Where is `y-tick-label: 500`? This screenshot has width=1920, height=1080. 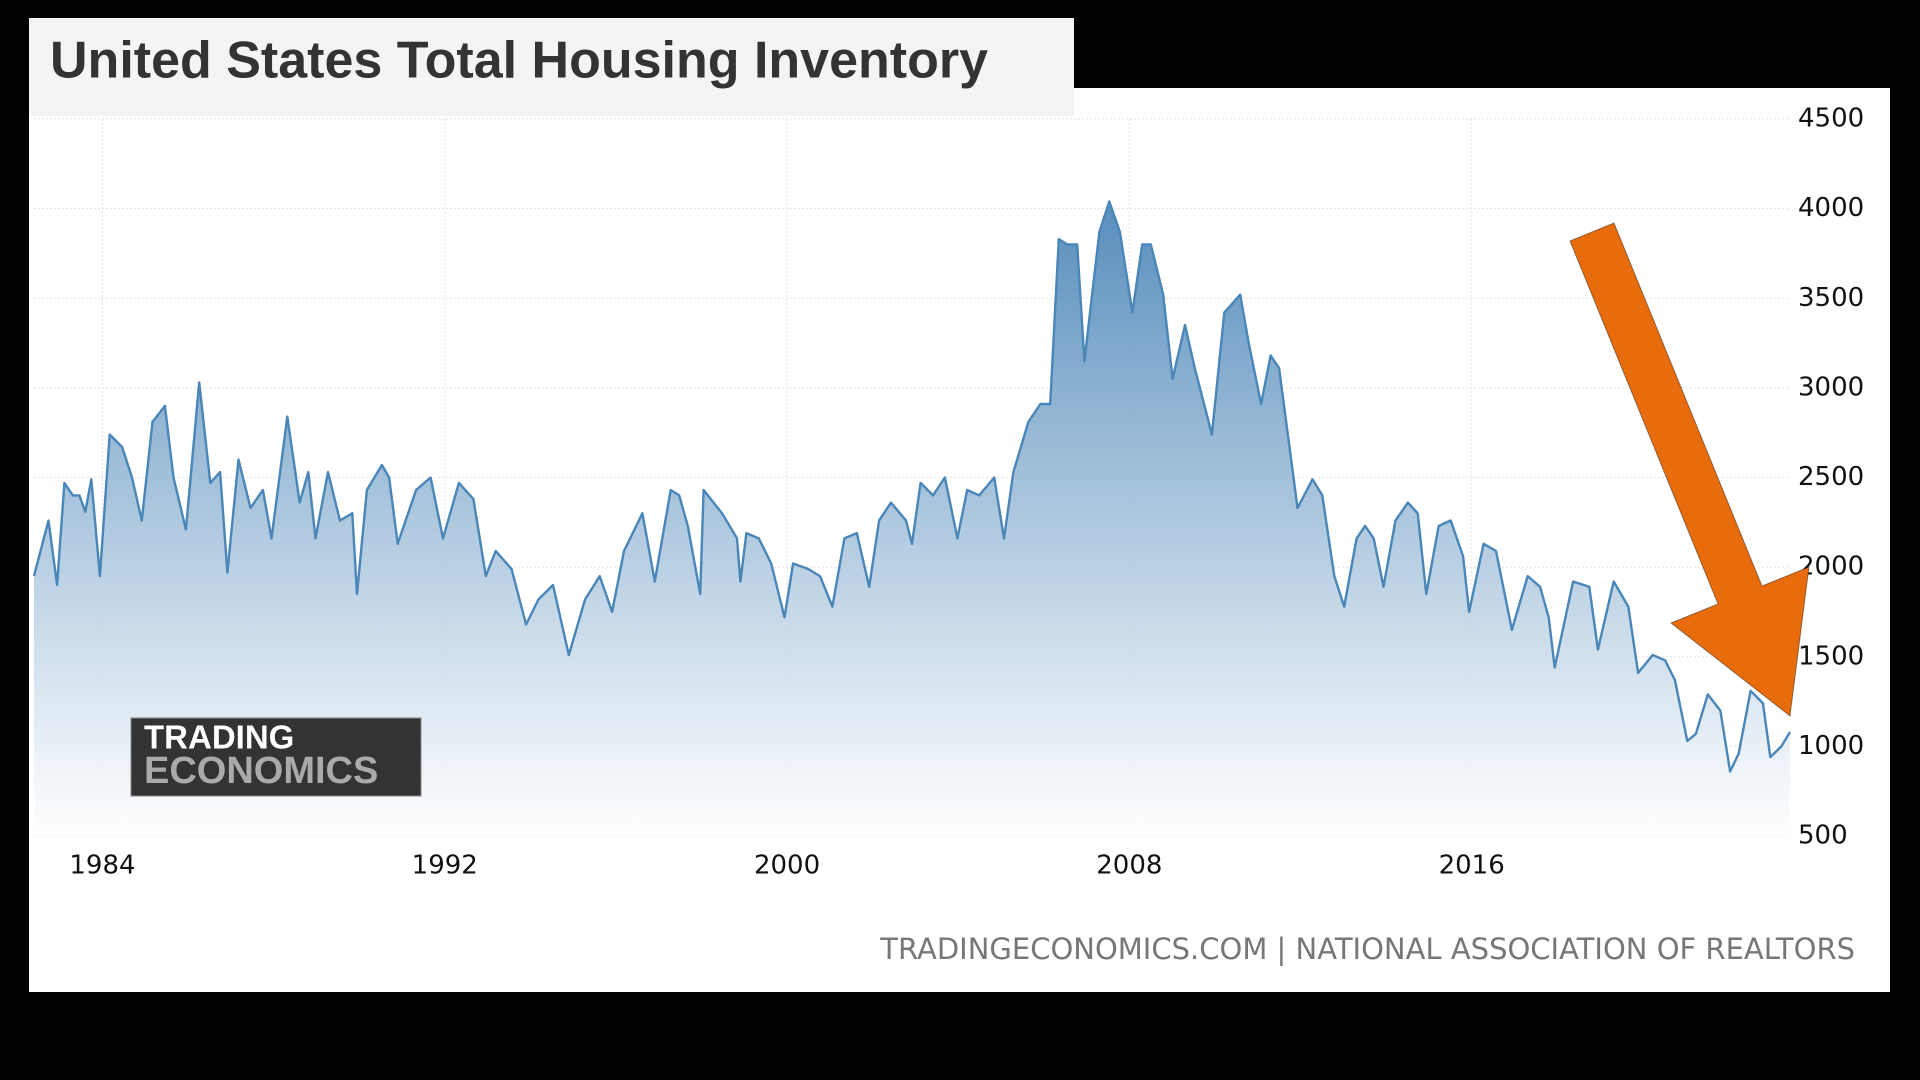 y-tick-label: 500 is located at coordinates (1823, 836).